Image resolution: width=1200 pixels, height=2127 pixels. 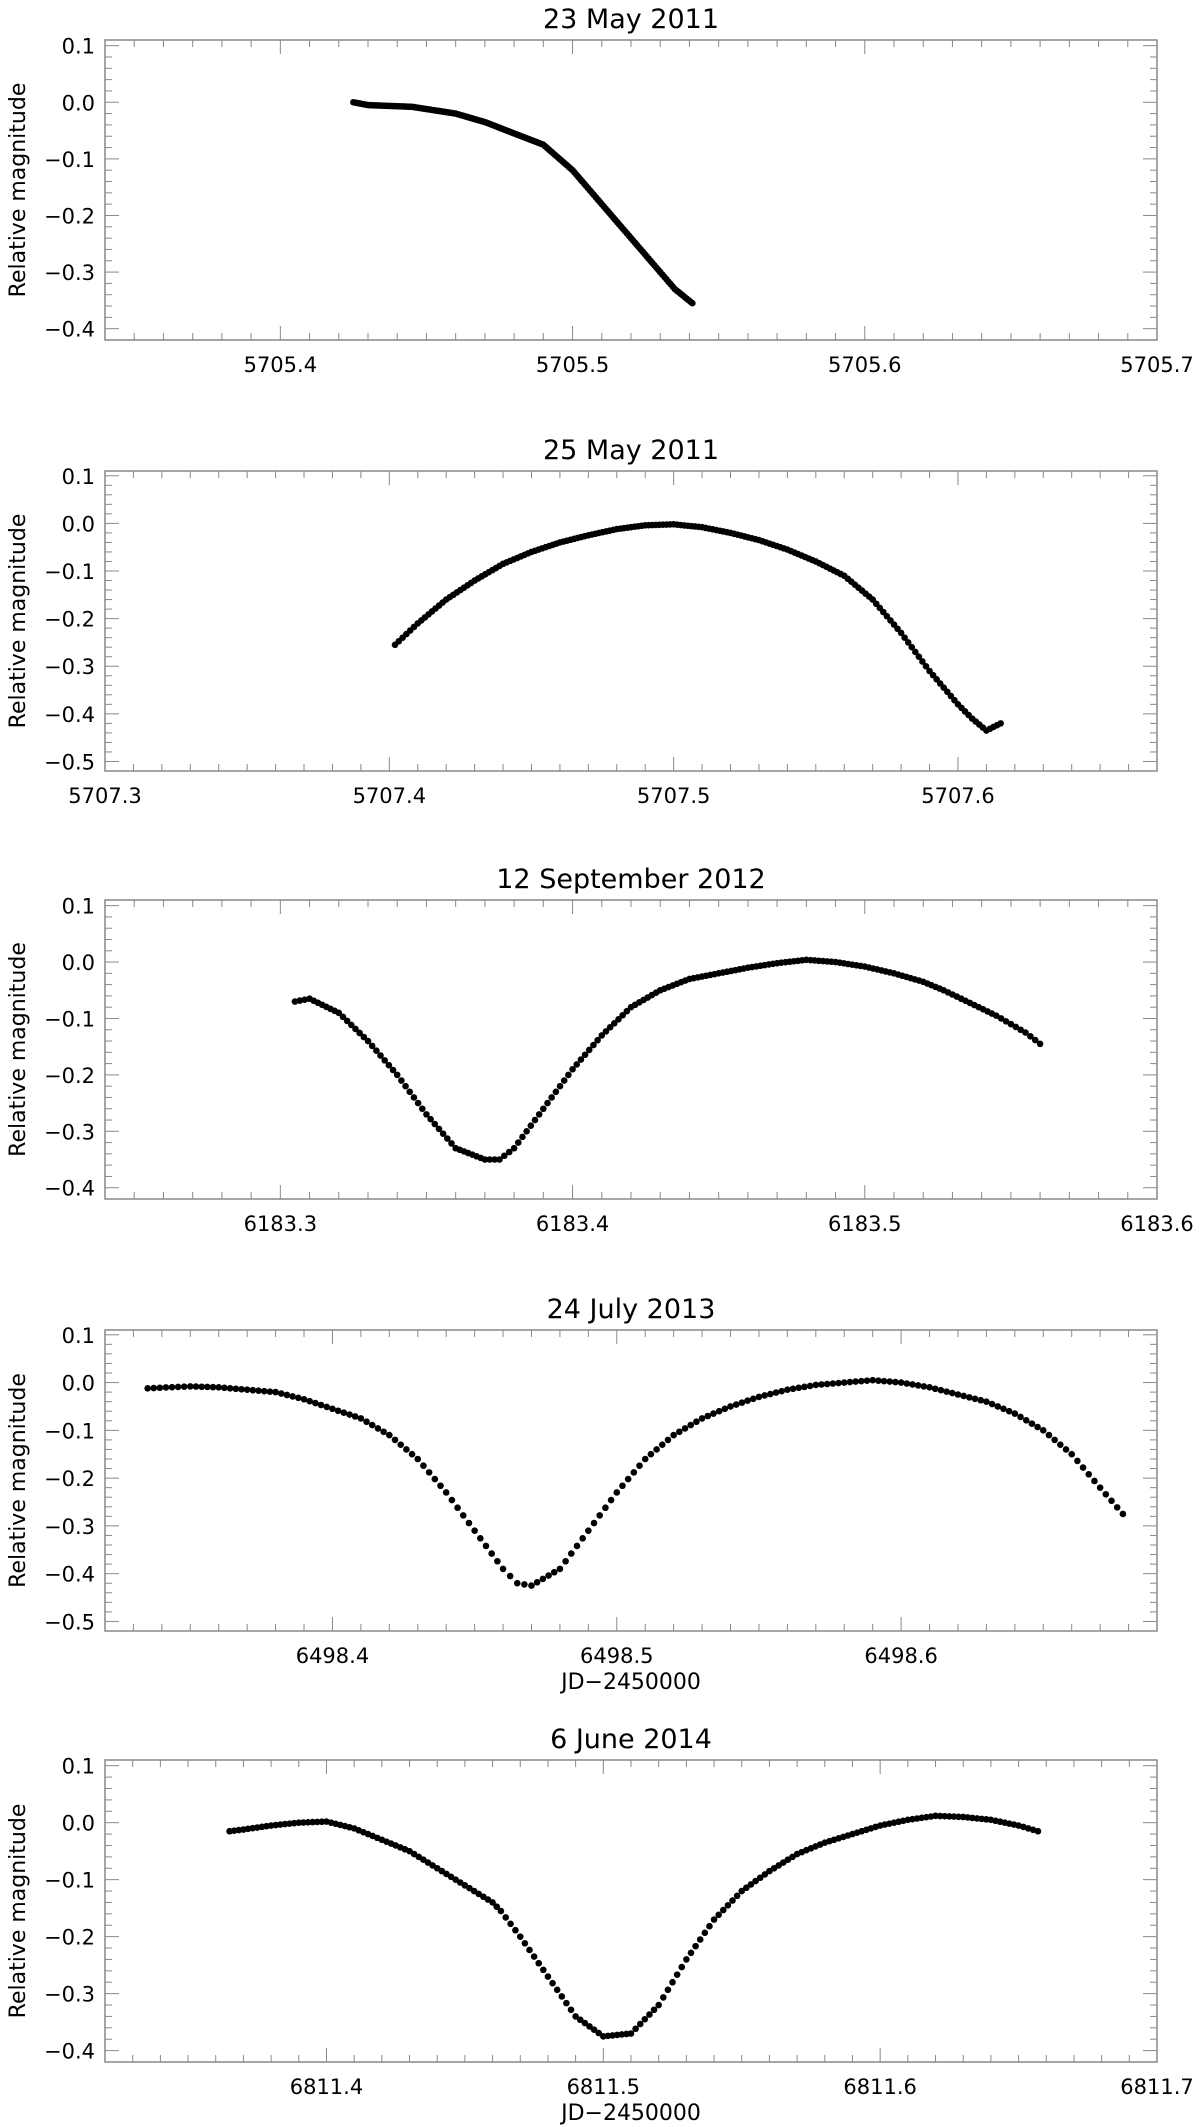 I want to click on x-tick-label: 6811.5, so click(x=603, y=2087).